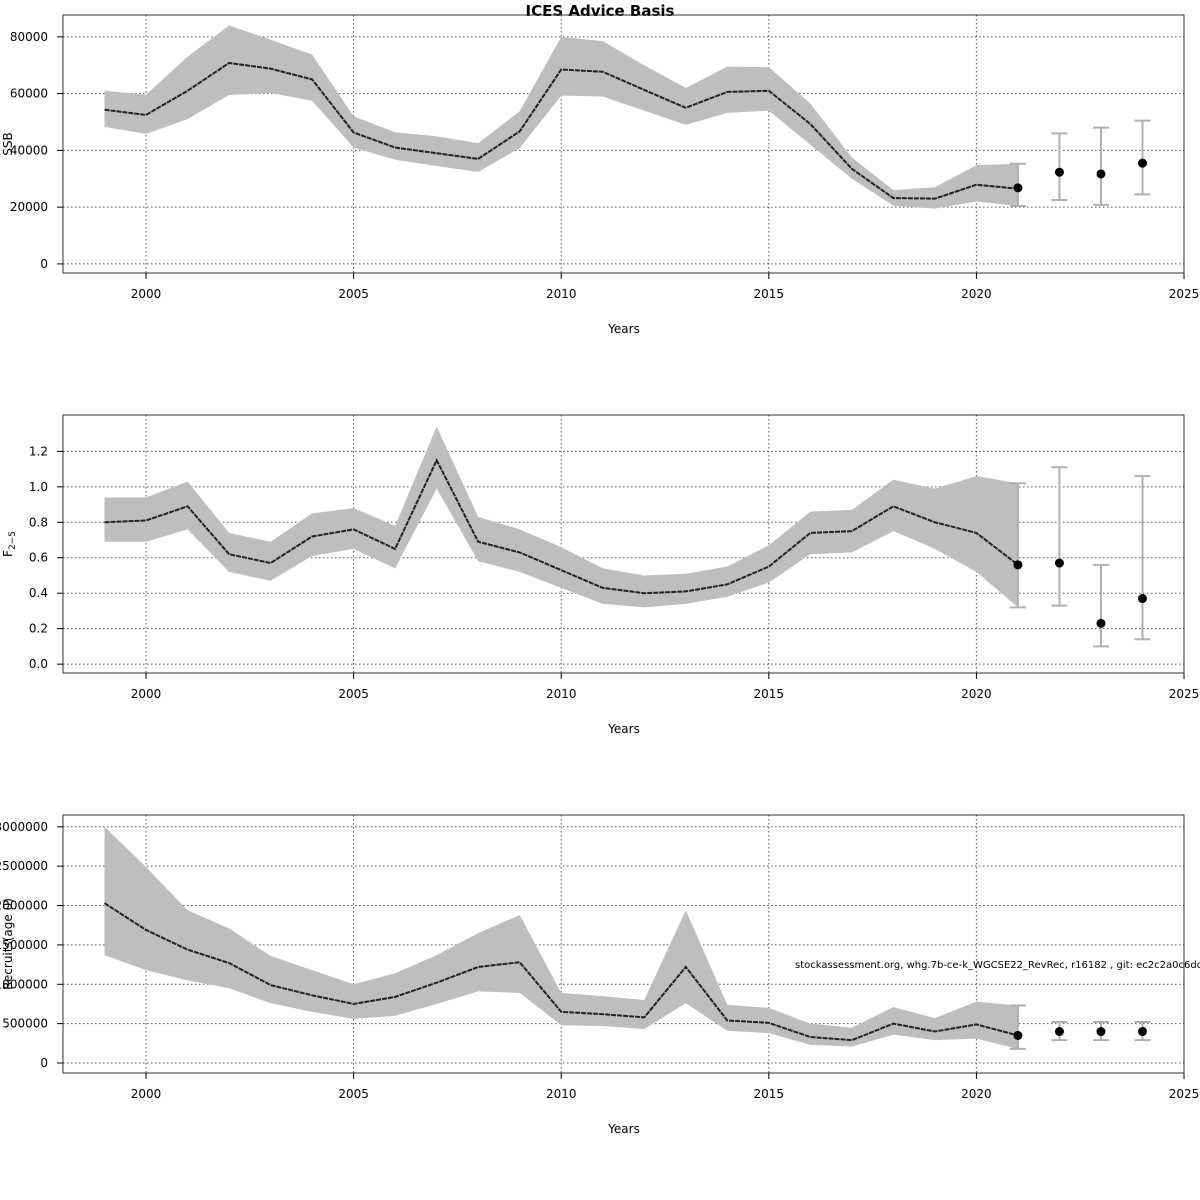 The height and width of the screenshot is (1200, 1200). What do you see at coordinates (29, 37) in the screenshot?
I see `y-tick-label: 80000` at bounding box center [29, 37].